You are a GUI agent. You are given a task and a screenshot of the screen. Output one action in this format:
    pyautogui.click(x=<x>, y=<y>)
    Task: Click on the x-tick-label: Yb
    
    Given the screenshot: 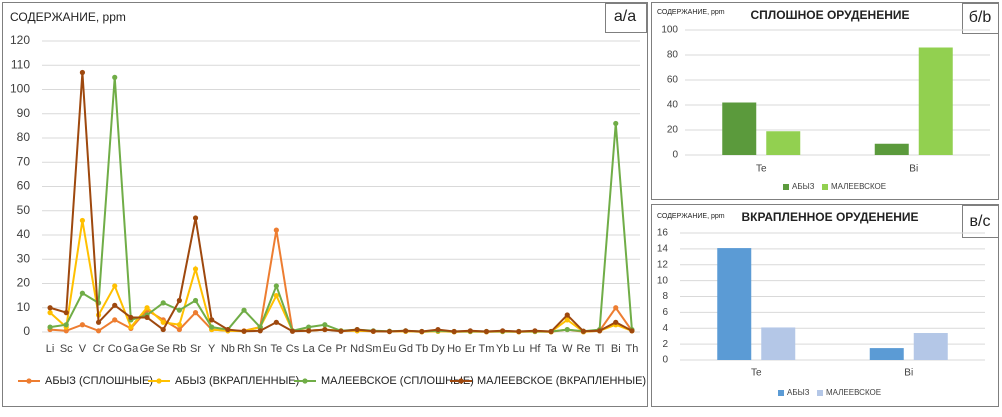 What is the action you would take?
    pyautogui.click(x=502, y=349)
    